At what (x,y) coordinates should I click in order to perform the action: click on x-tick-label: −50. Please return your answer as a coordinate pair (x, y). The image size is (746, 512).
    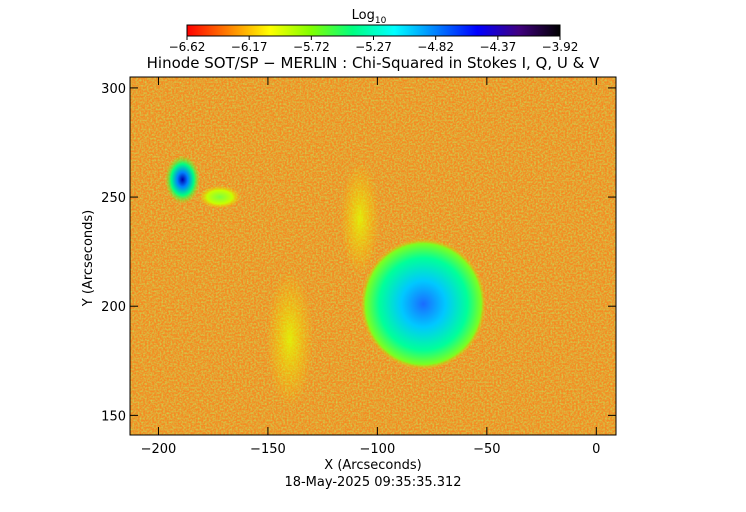
    Looking at the image, I should click on (486, 449).